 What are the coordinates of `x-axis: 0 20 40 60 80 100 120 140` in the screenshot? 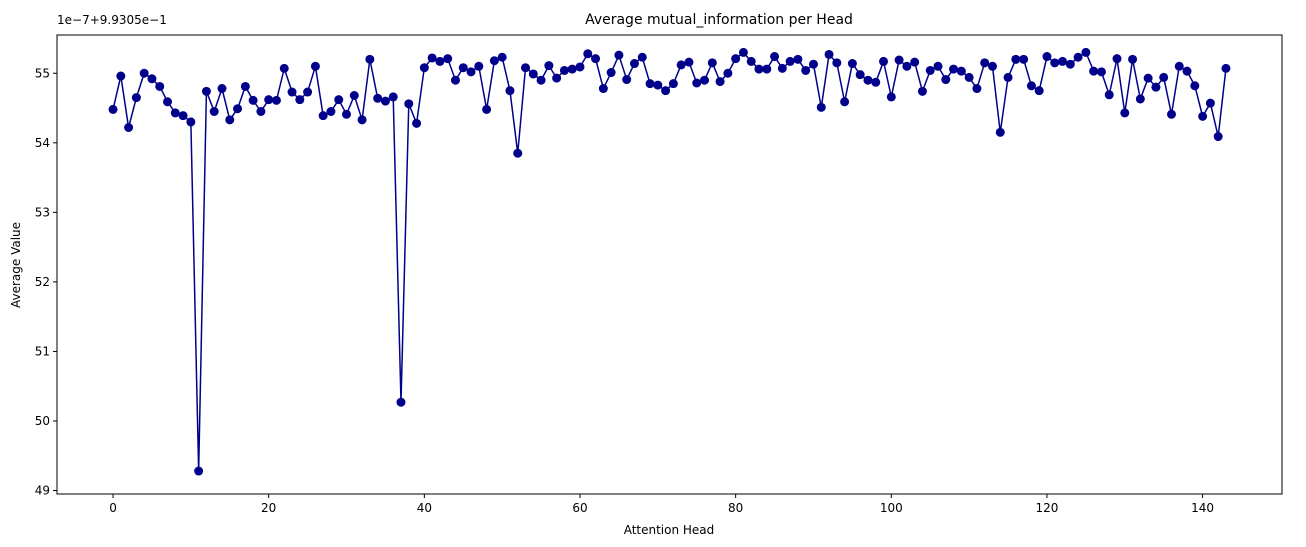 It's located at (661, 504).